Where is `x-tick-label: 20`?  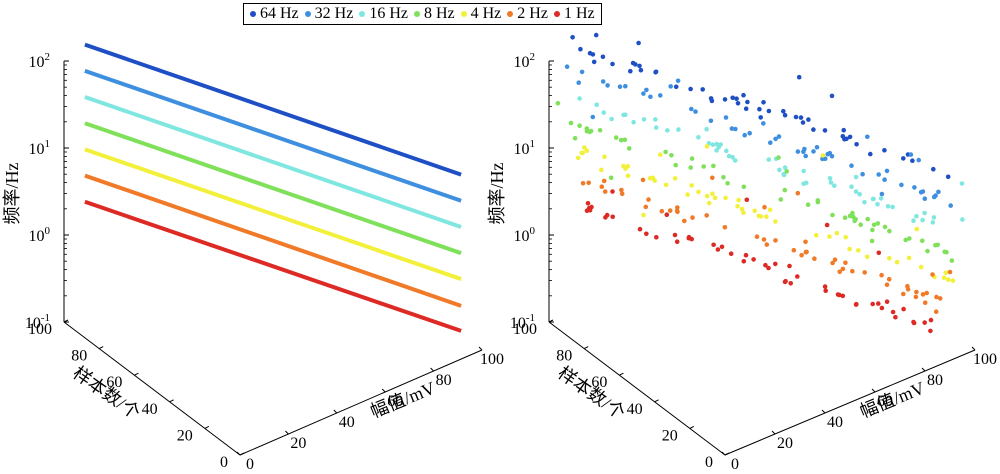 x-tick-label: 20 is located at coordinates (785, 443).